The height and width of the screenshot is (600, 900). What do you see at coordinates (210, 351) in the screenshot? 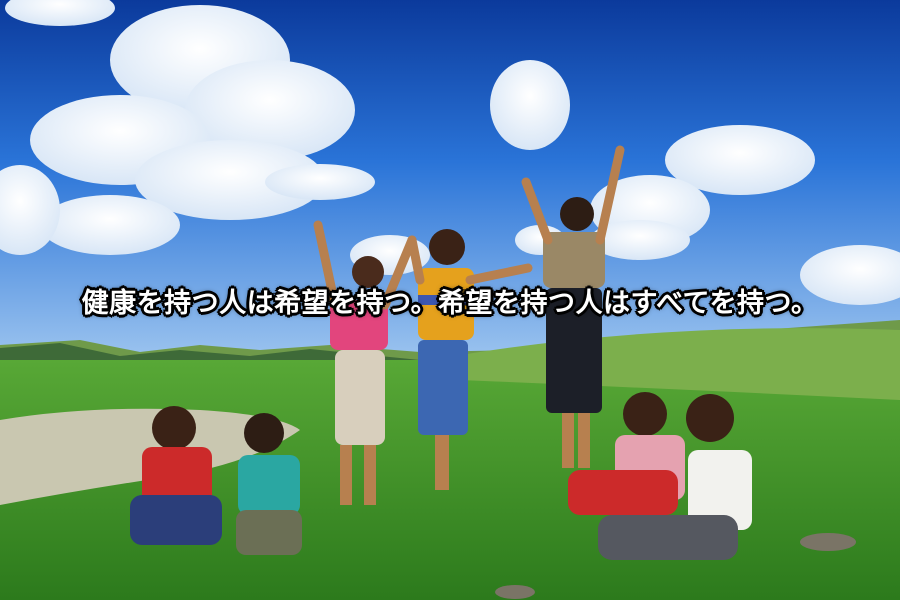
I see `far-ridge` at bounding box center [210, 351].